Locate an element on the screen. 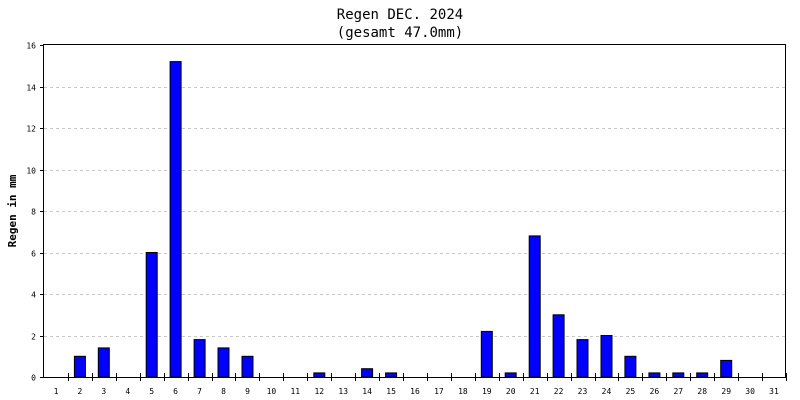 This screenshot has width=800, height=400. x-tick-label: 18 is located at coordinates (463, 391).